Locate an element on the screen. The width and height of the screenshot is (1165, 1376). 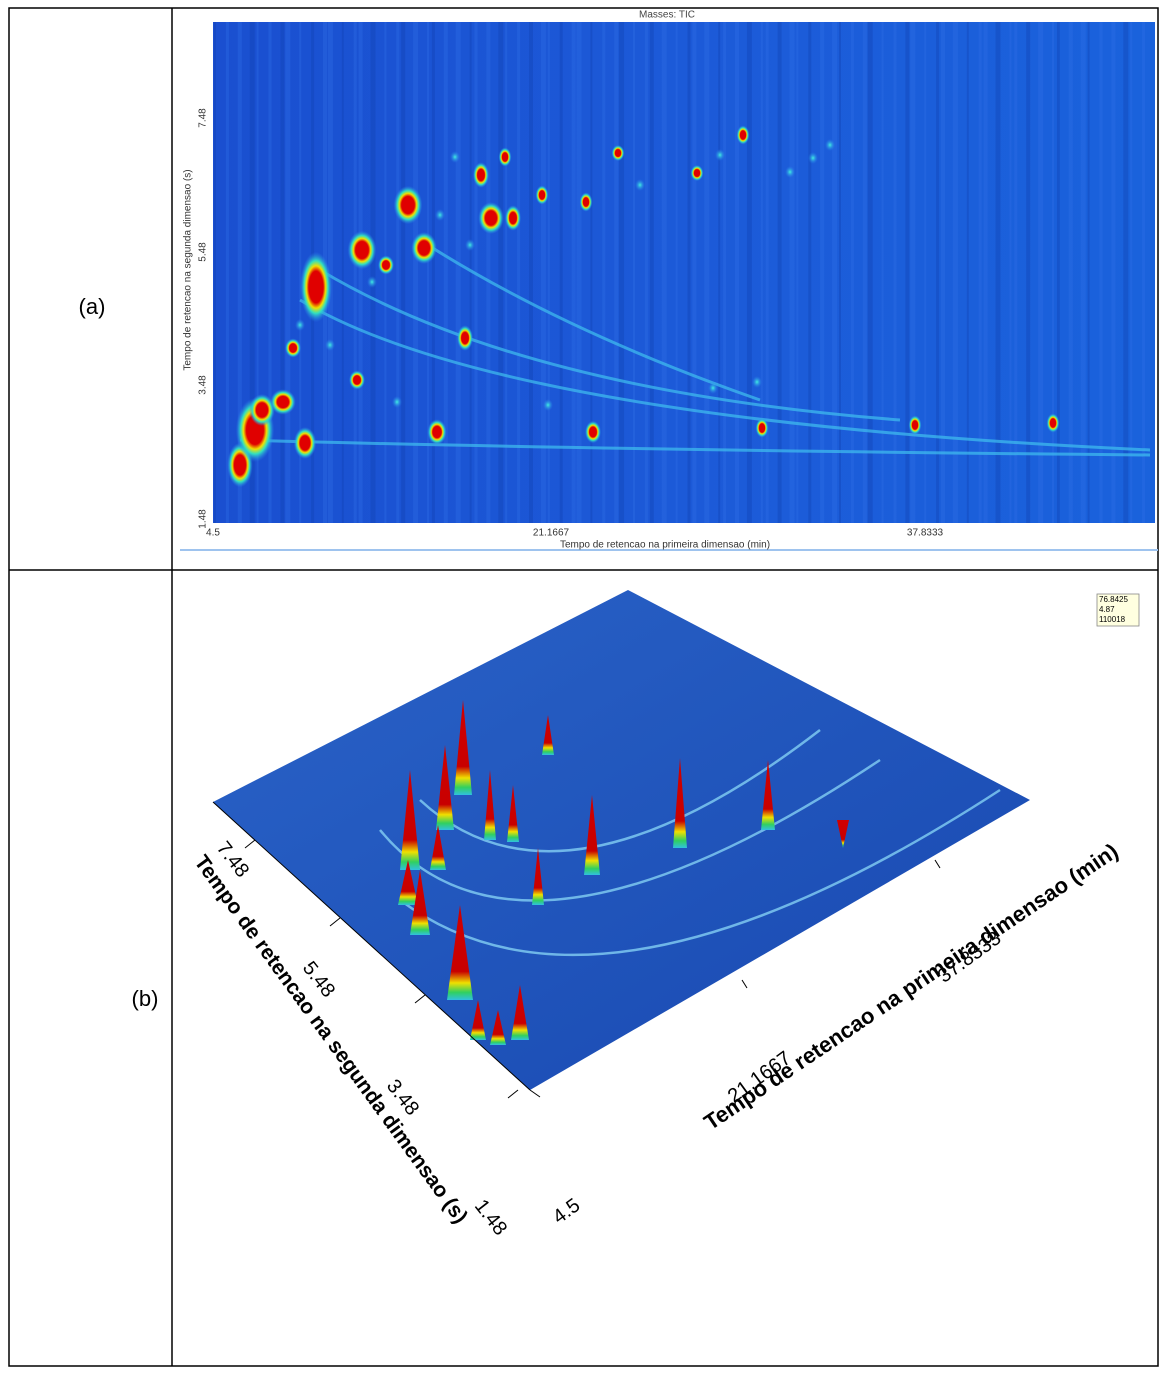
tooltip-line: 110018 is located at coordinates (1112, 619).